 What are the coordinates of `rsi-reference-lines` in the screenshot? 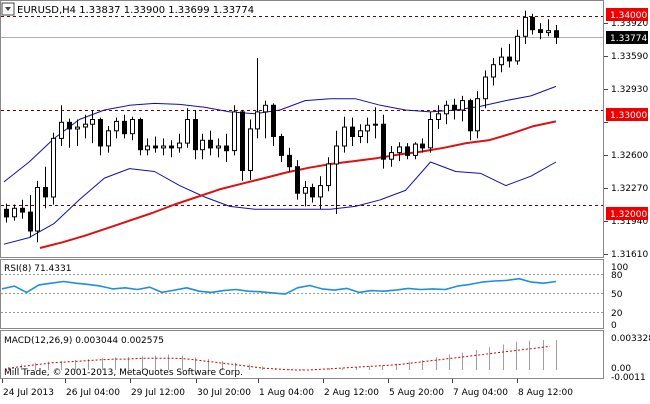 It's located at (302, 293).